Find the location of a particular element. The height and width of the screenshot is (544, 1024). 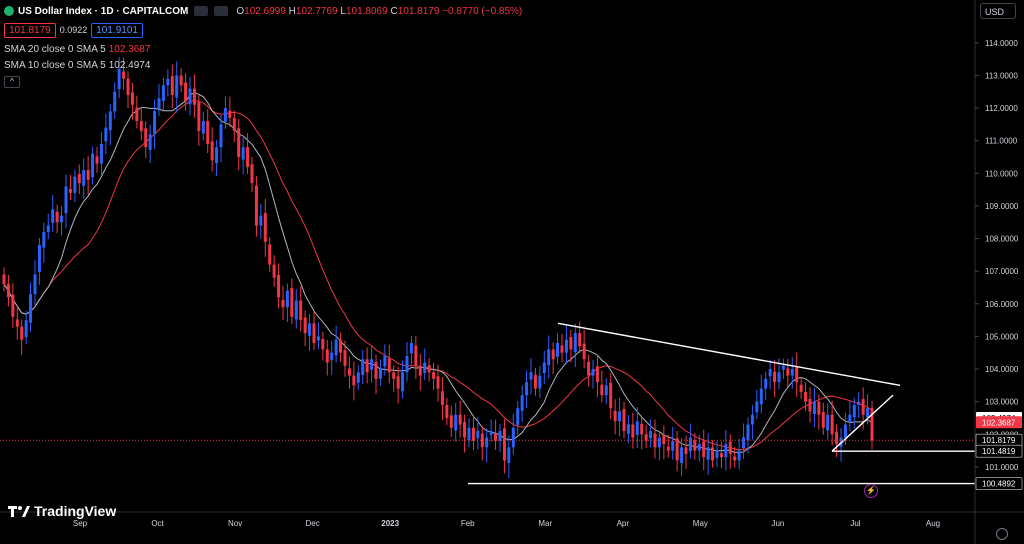

time-tick-label: Oct is located at coordinates (157, 523).